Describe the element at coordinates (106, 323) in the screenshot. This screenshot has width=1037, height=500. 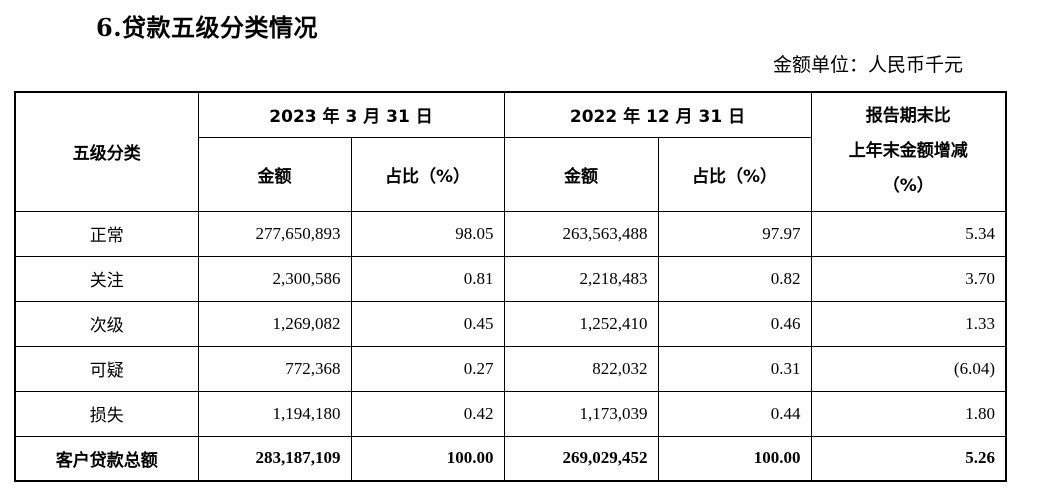
I see `row-category: 次级` at that location.